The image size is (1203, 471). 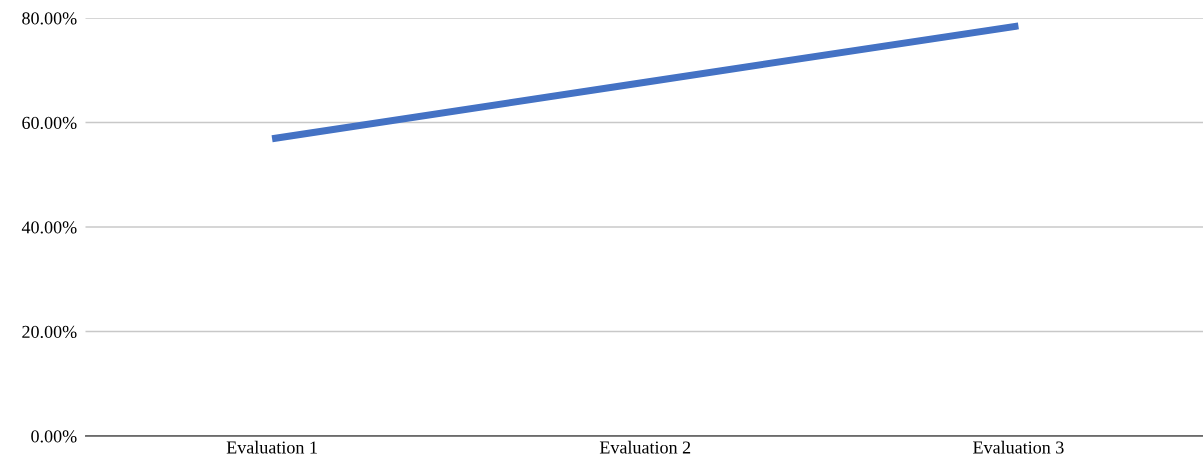 I want to click on y-tick-label: 40.00%, so click(x=49, y=227).